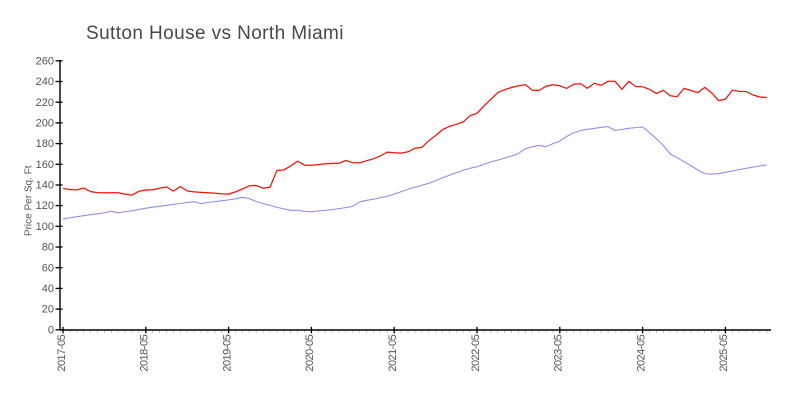  I want to click on svg-text: 60, so click(48, 268).